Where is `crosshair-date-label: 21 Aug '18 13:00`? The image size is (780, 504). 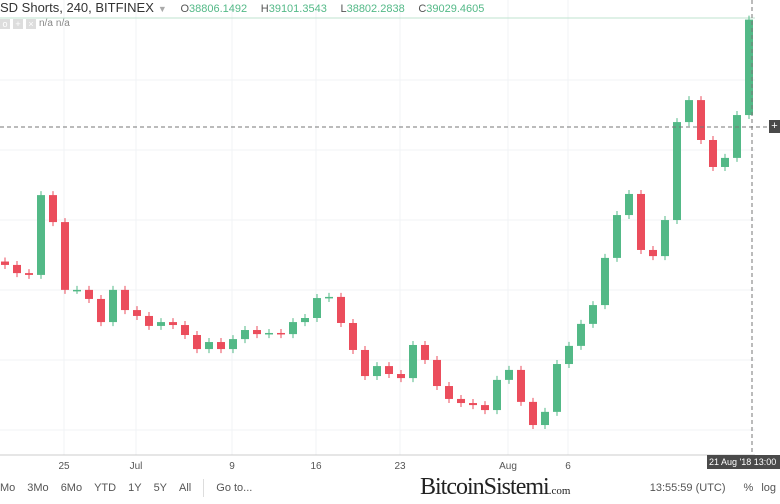 crosshair-date-label: 21 Aug '18 13:00 is located at coordinates (743, 462).